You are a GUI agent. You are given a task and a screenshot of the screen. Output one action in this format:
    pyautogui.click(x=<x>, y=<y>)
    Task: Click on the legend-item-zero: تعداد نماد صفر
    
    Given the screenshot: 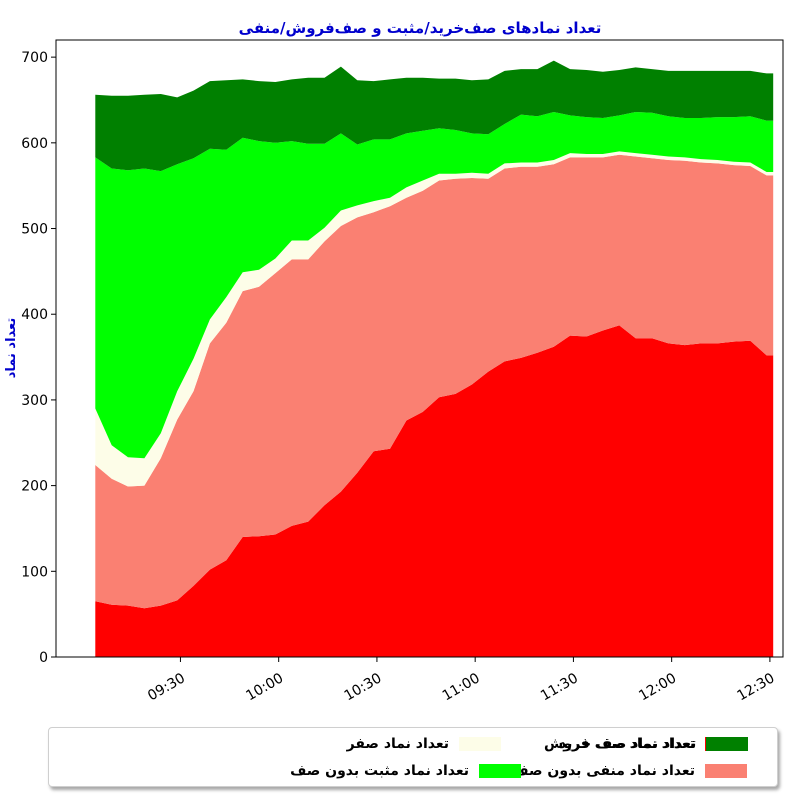 What is the action you would take?
    pyautogui.click(x=424, y=744)
    